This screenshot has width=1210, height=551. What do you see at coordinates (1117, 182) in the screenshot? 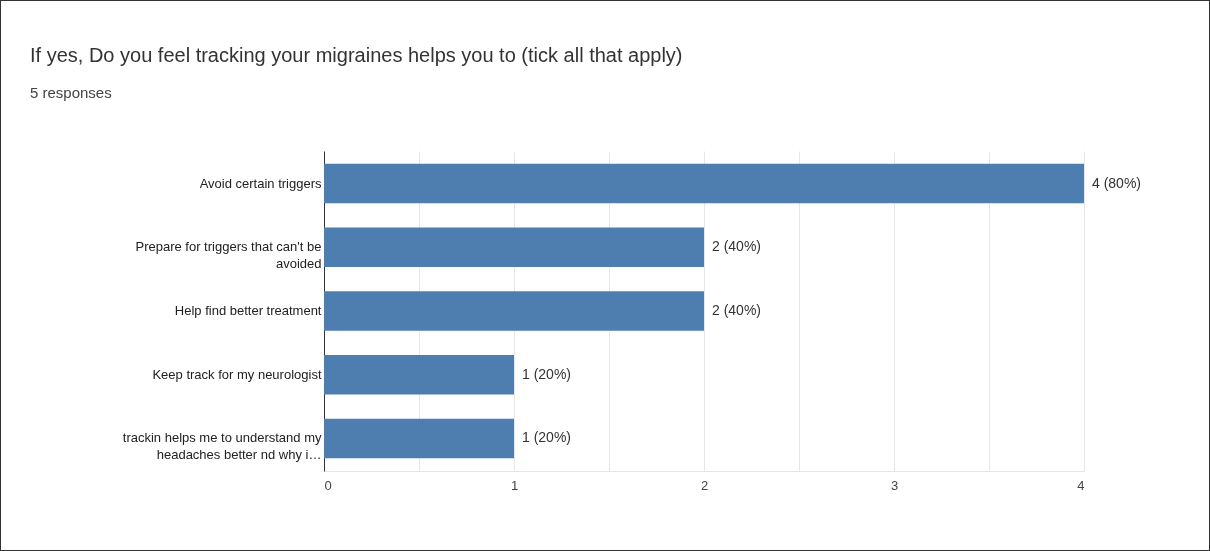
I see `data-label: 4 (80%)` at bounding box center [1117, 182].